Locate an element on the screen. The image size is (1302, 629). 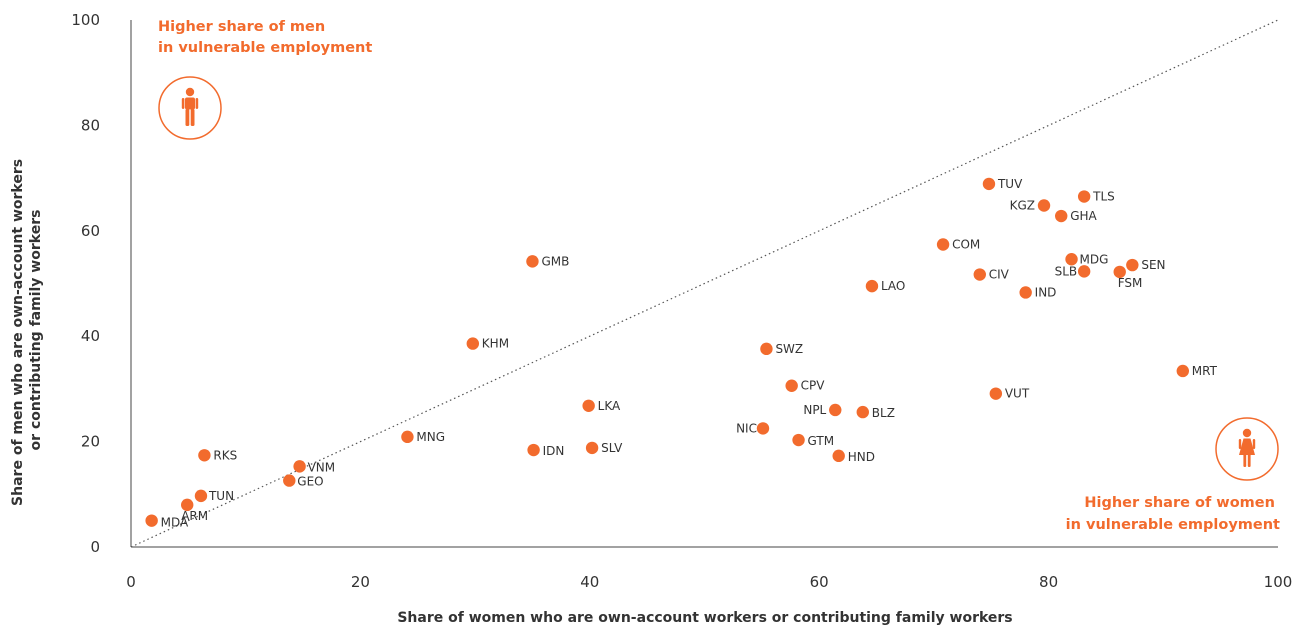
point-label-mng: MNG is located at coordinates (430, 437).